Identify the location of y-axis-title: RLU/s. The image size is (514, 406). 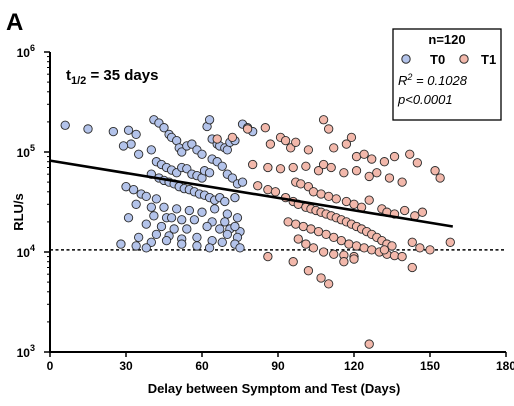
(18, 212).